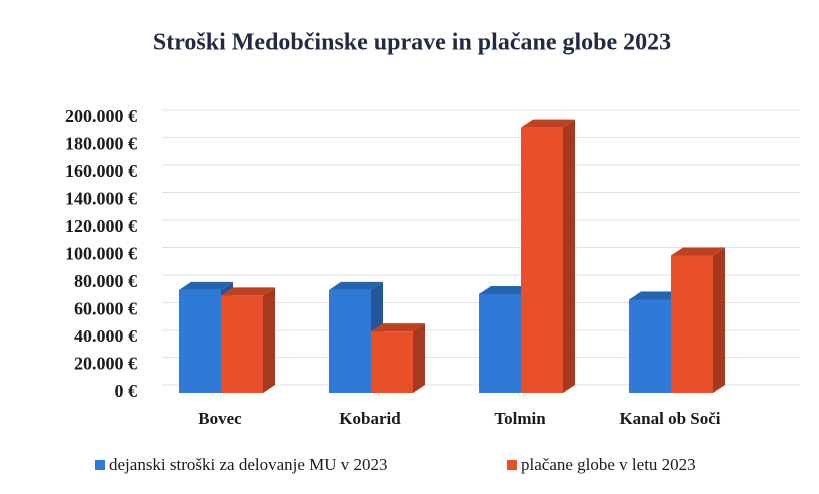 The image size is (819, 494). I want to click on y-tick-label: 200.000 €, so click(101, 116).